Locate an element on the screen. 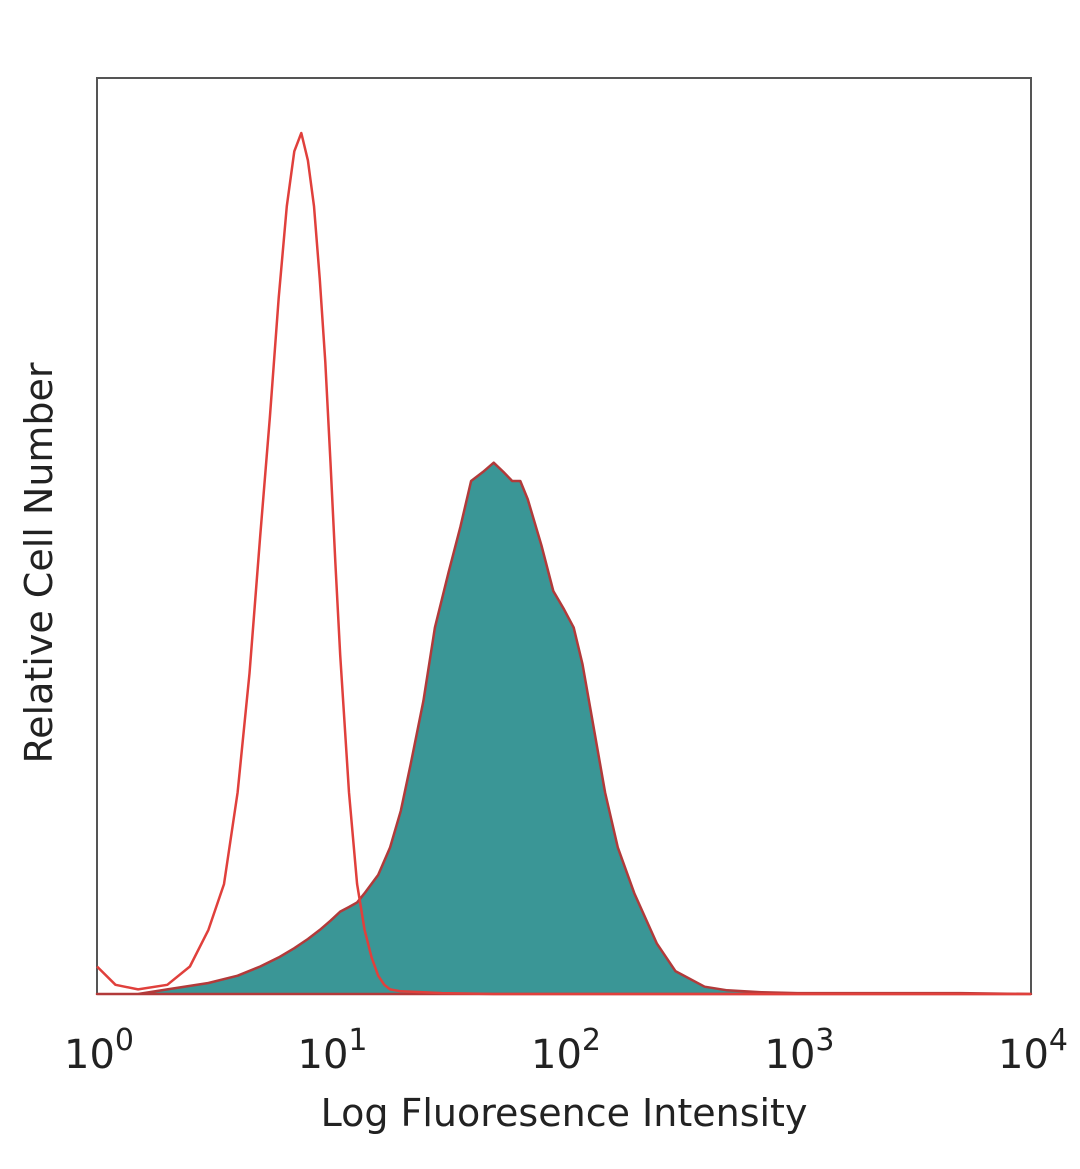  x-tick-label: 10⁰ is located at coordinates (99, 1050).